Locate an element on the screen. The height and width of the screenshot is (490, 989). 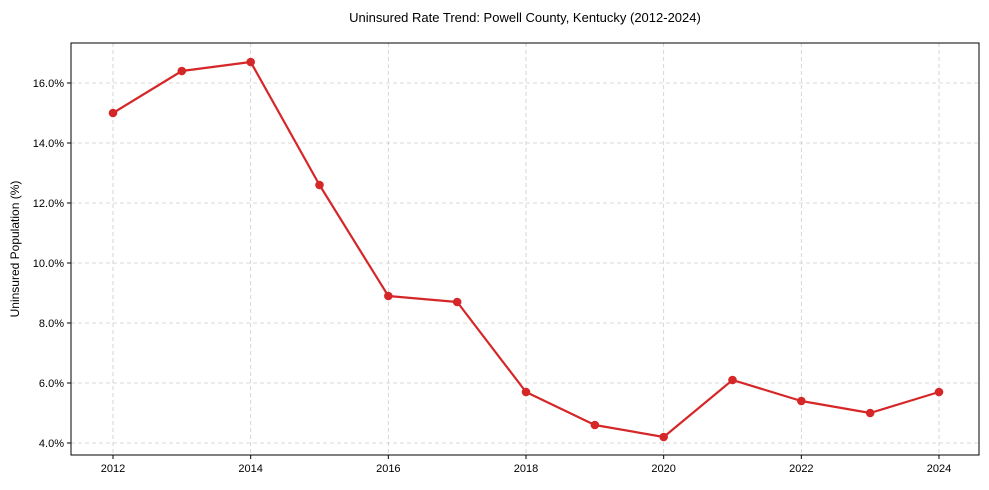
y-tick-label: 10.0% is located at coordinates (48, 264).